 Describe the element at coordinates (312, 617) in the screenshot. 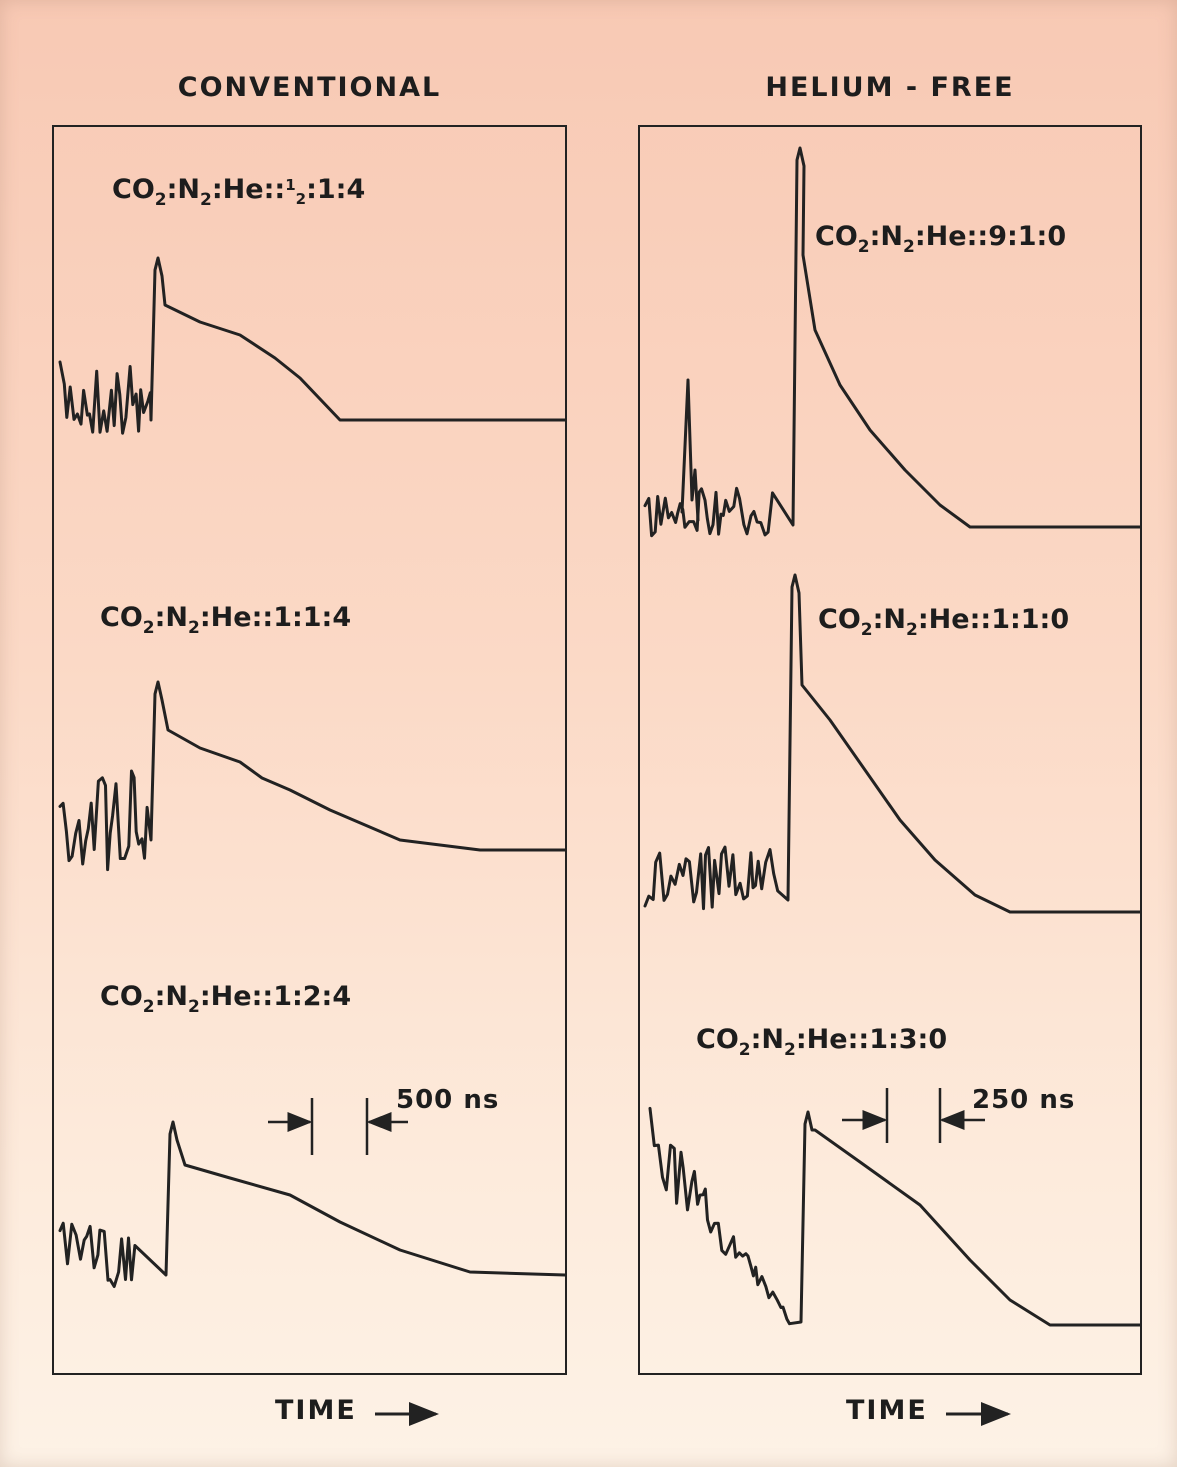

I see `label-ratio: 1:1:4` at that location.